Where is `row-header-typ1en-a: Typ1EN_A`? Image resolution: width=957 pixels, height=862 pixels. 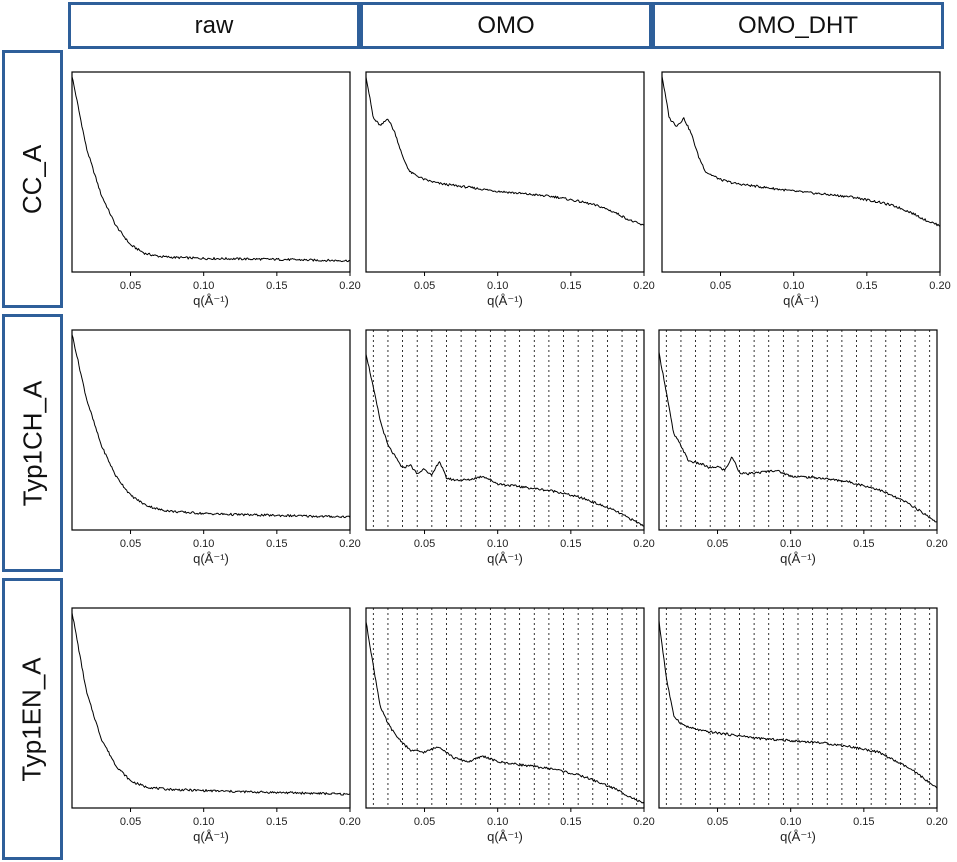
row-header-typ1en-a: Typ1EN_A is located at coordinates (32, 719).